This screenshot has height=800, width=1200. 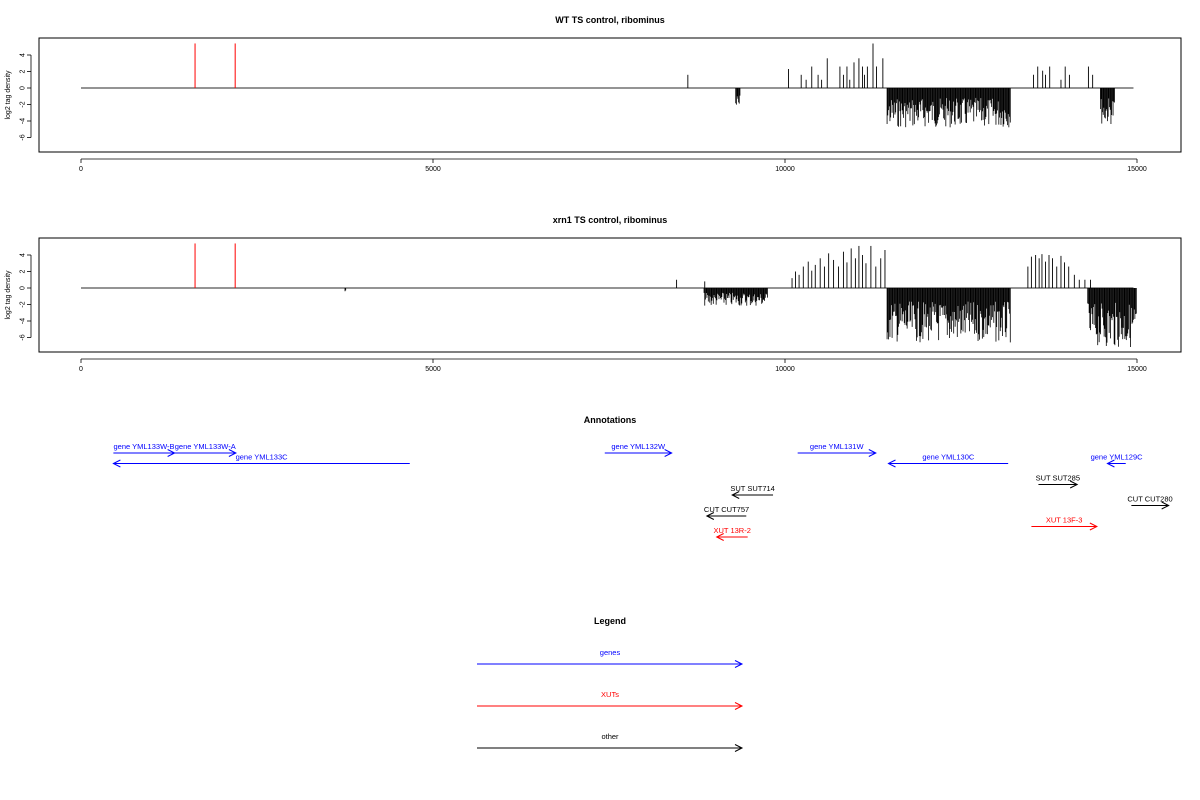 What do you see at coordinates (948, 457) in the screenshot?
I see `annotation-label: gene YML130C` at bounding box center [948, 457].